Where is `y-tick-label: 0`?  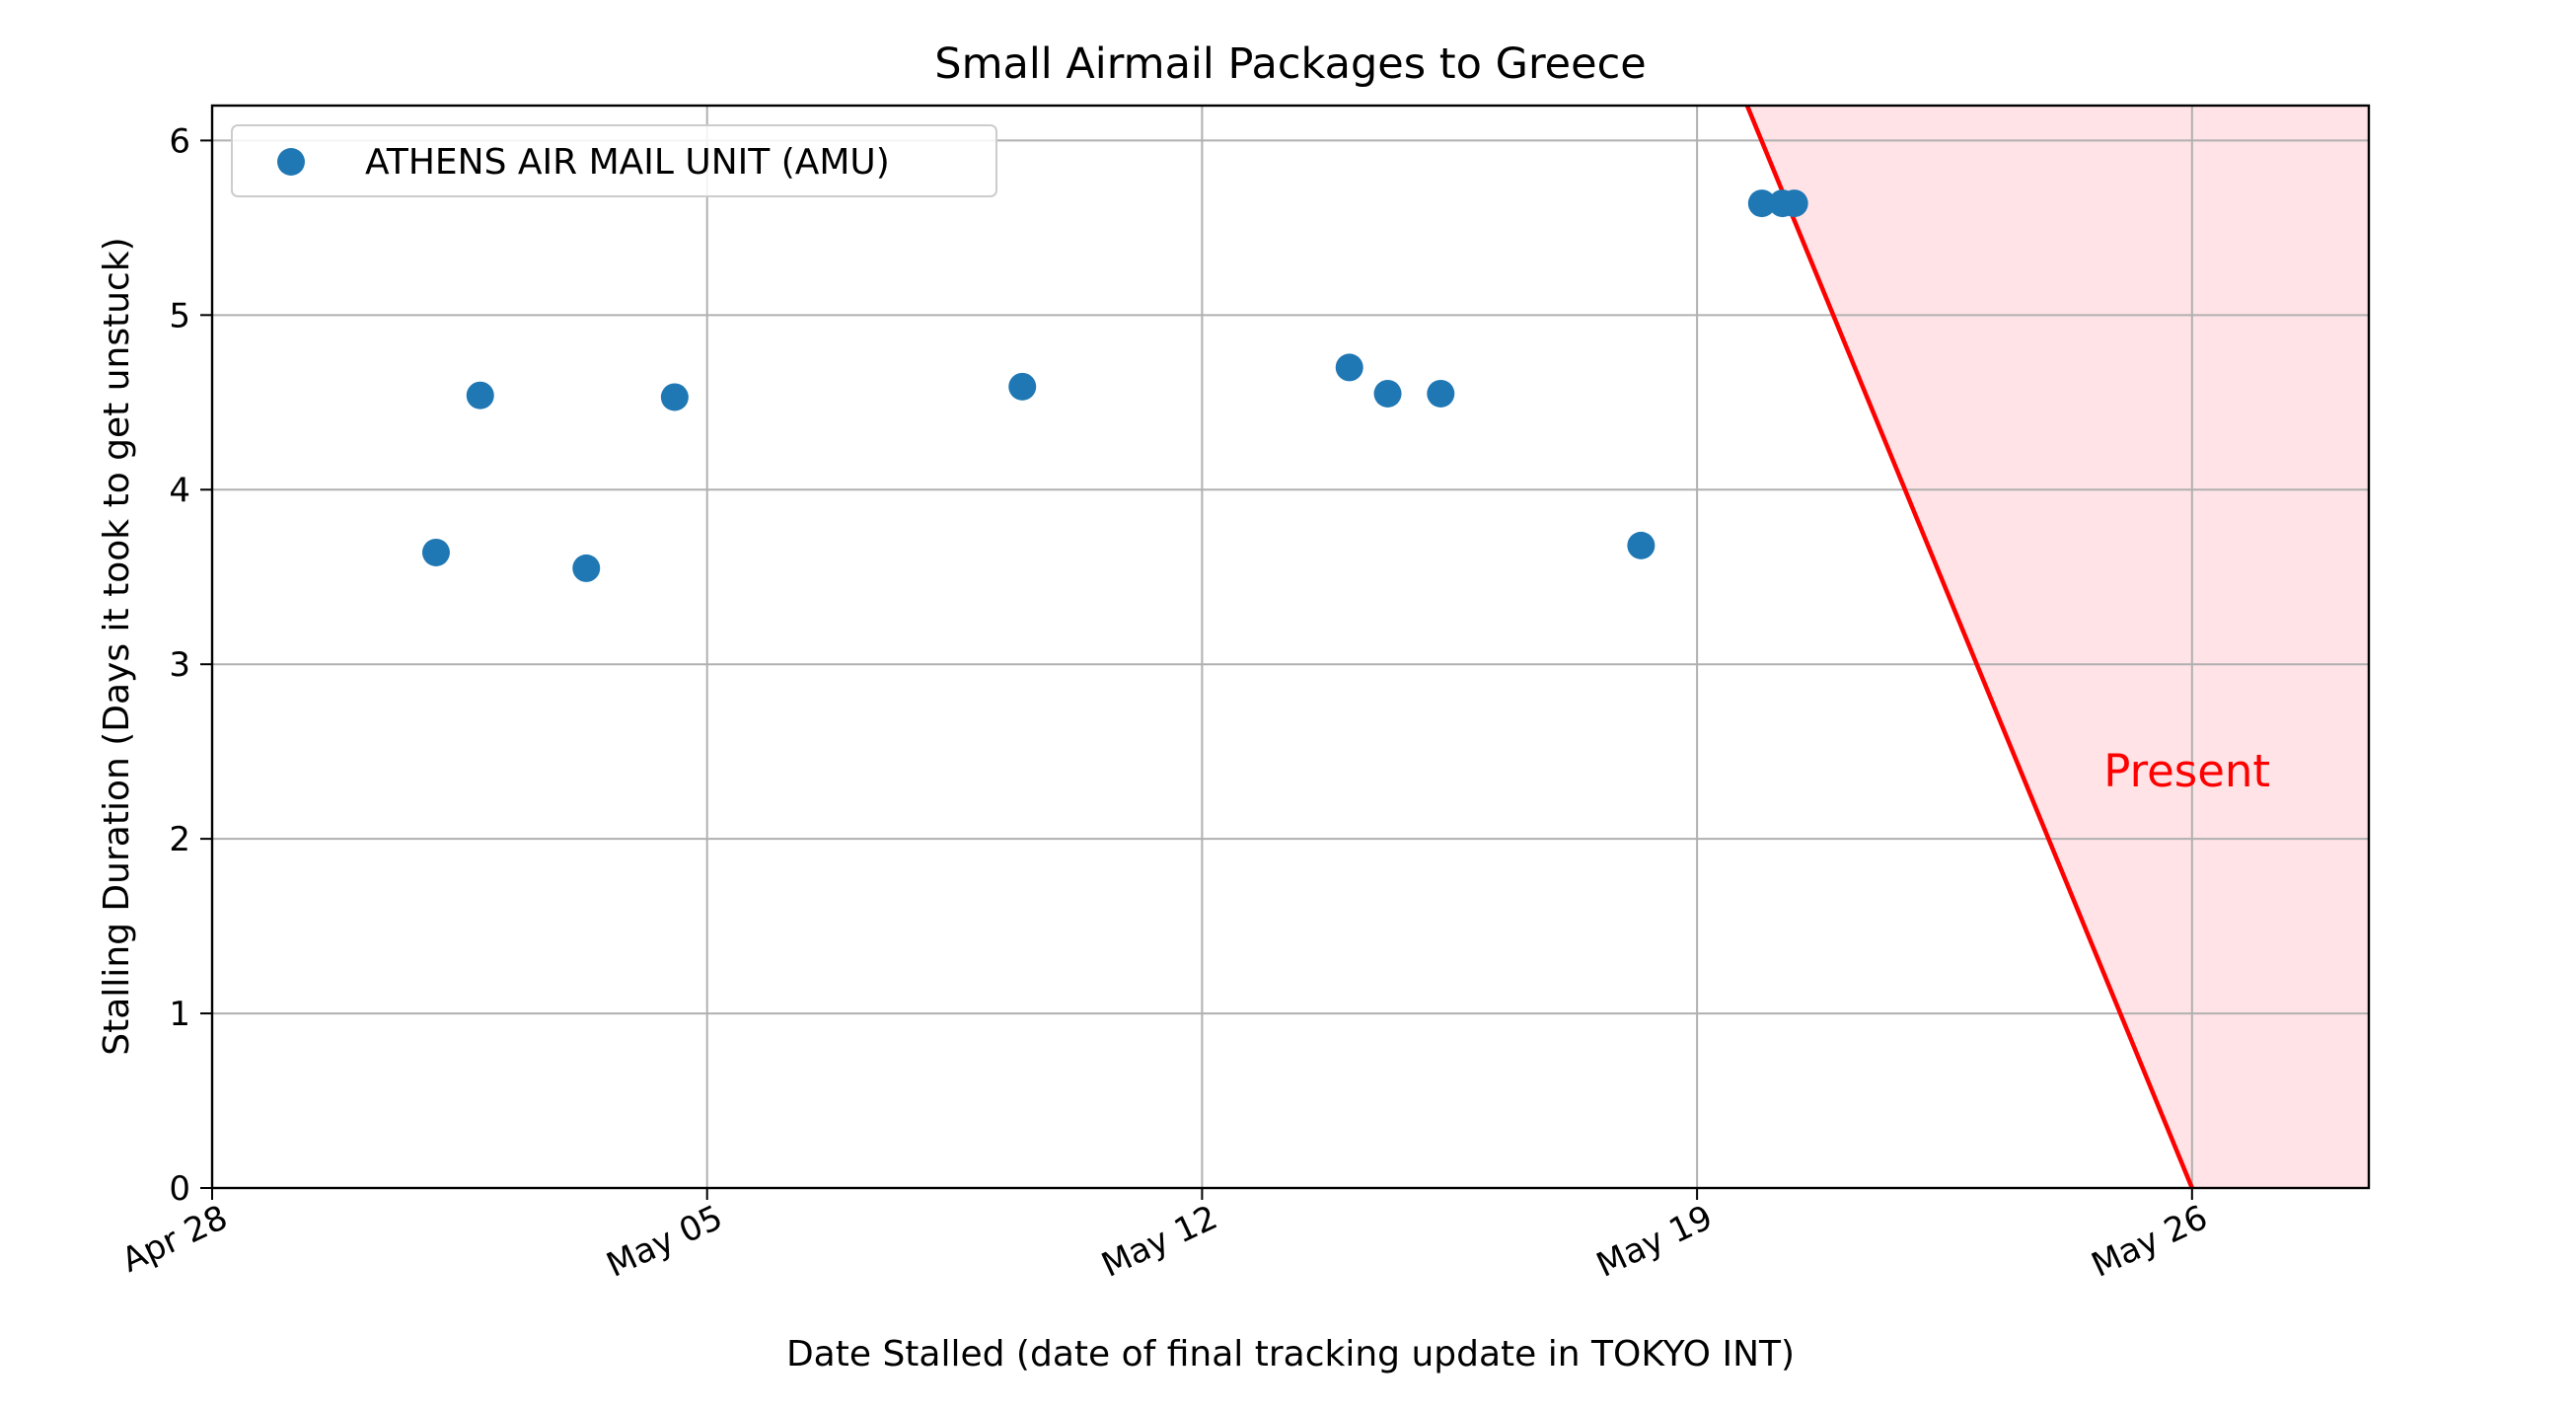
y-tick-label: 0 is located at coordinates (179, 1189).